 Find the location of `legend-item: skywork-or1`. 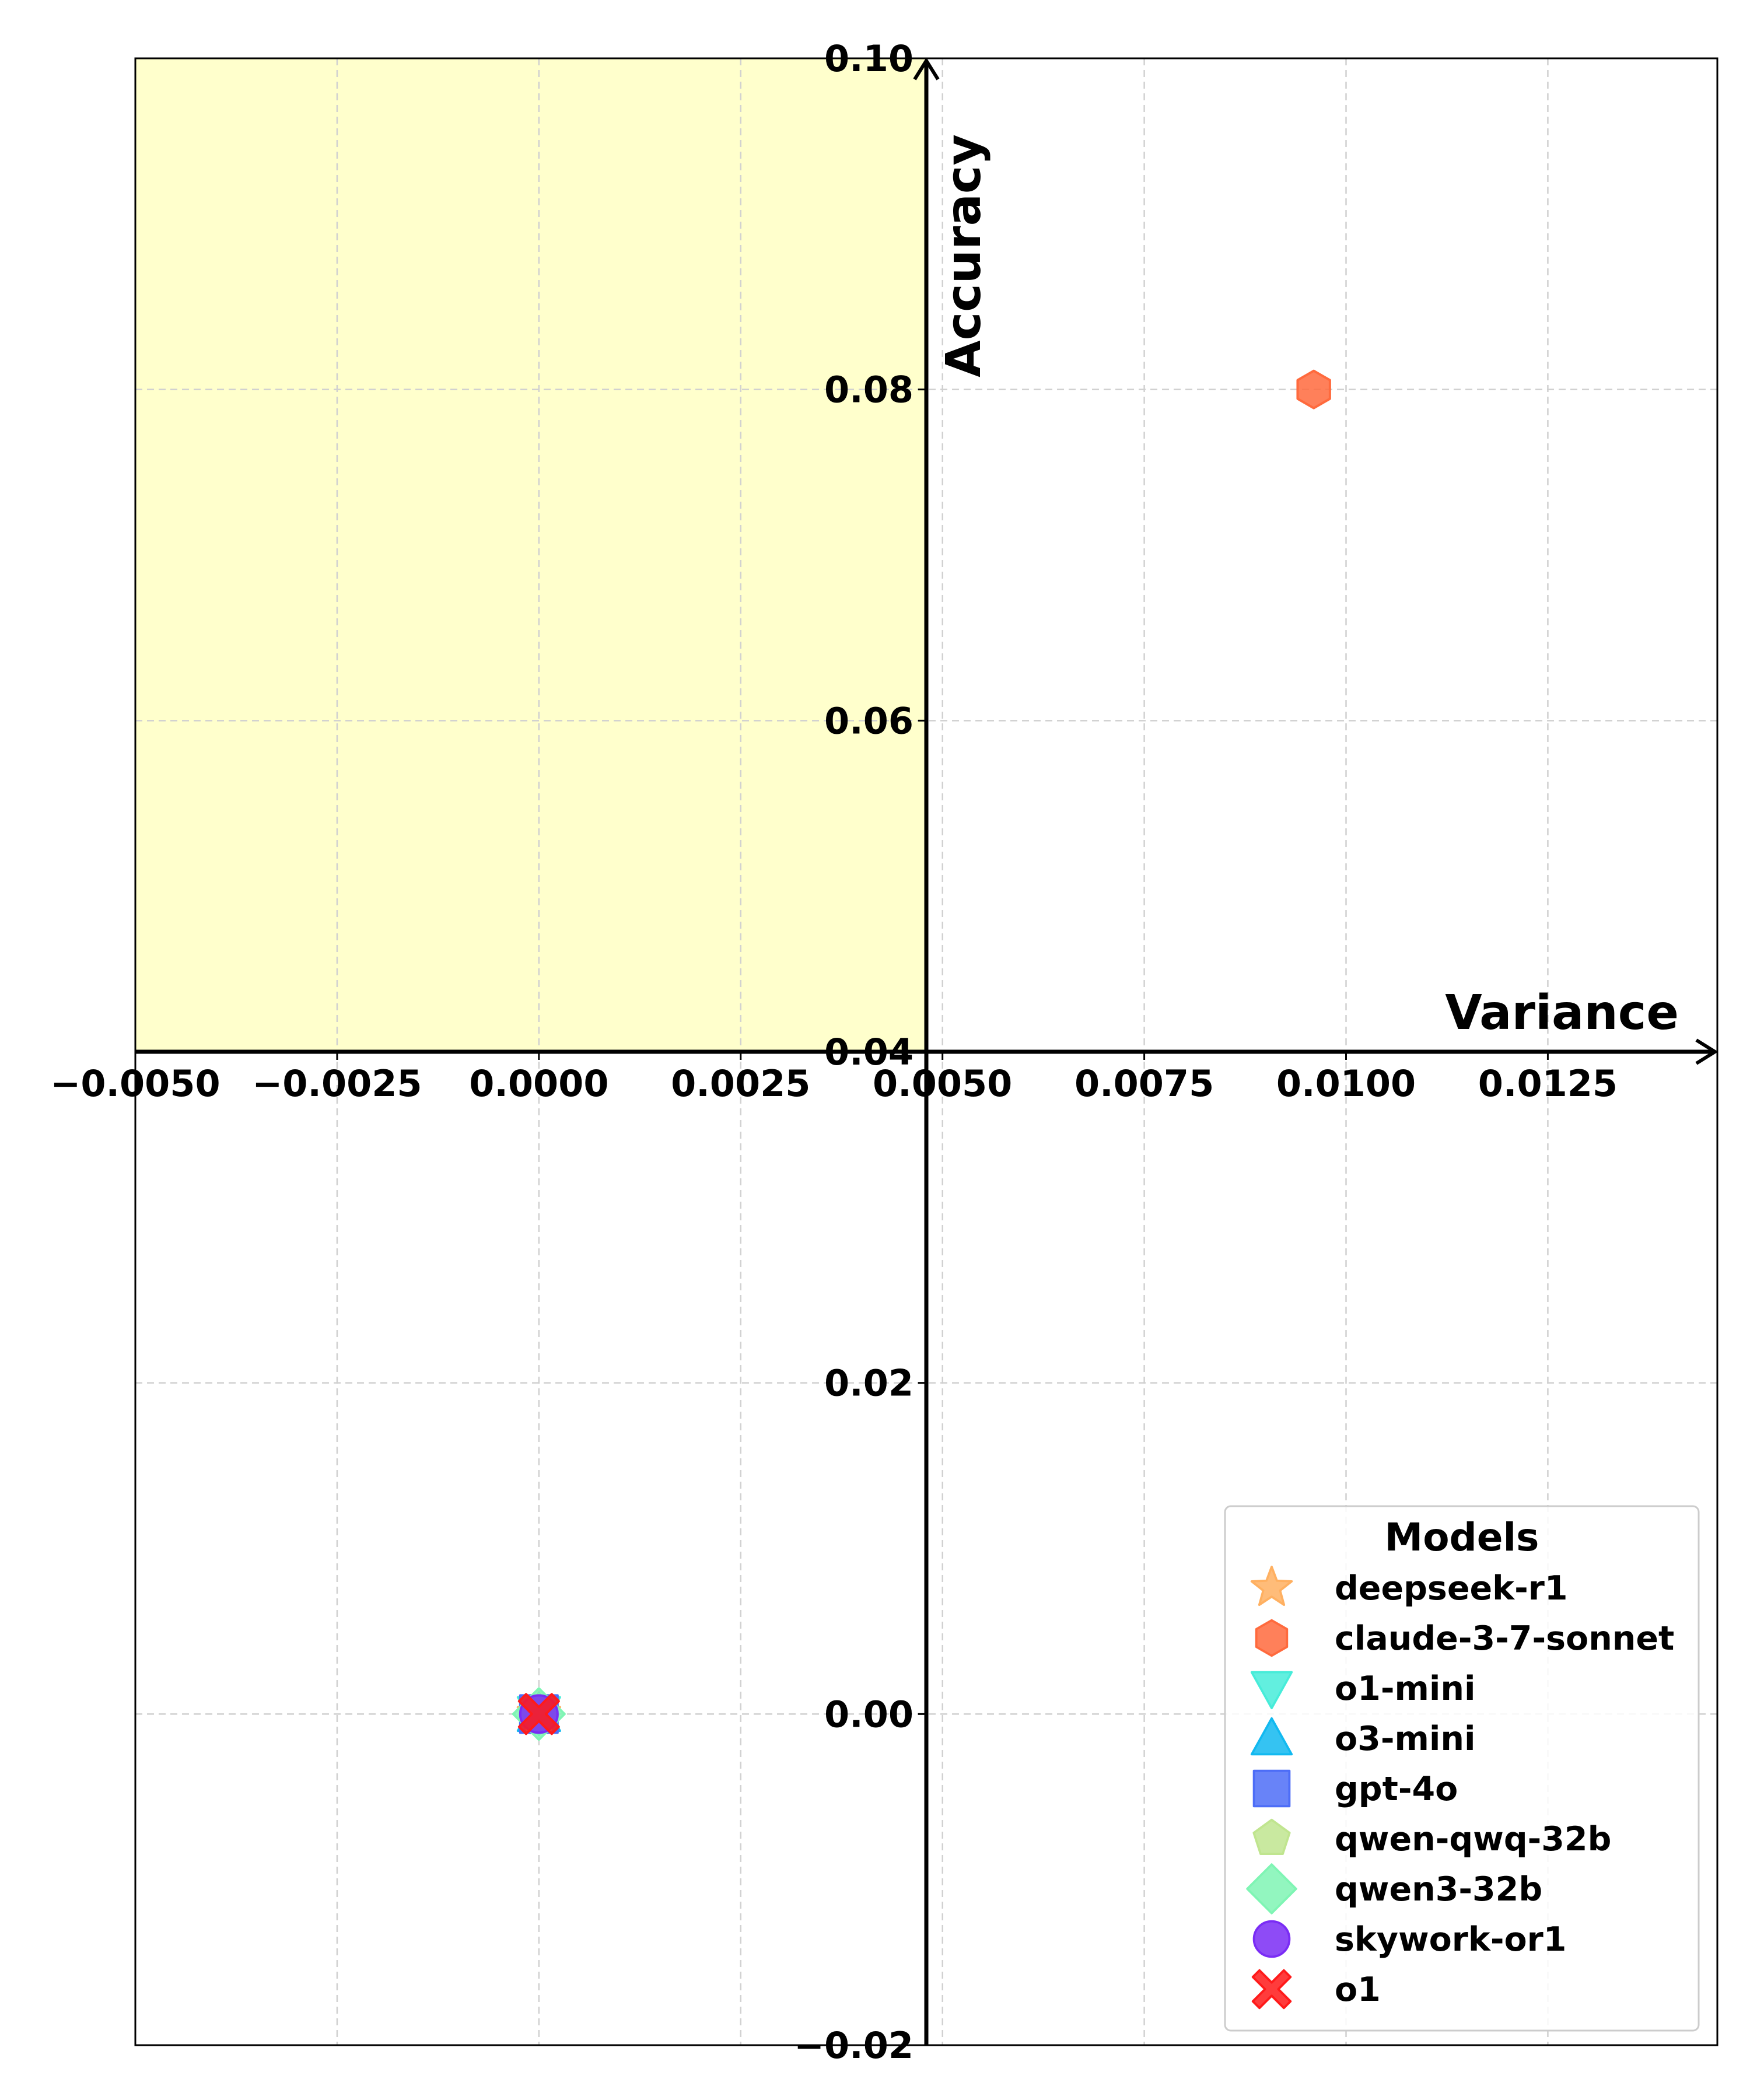

legend-item: skywork-or1 is located at coordinates (1409, 1939).